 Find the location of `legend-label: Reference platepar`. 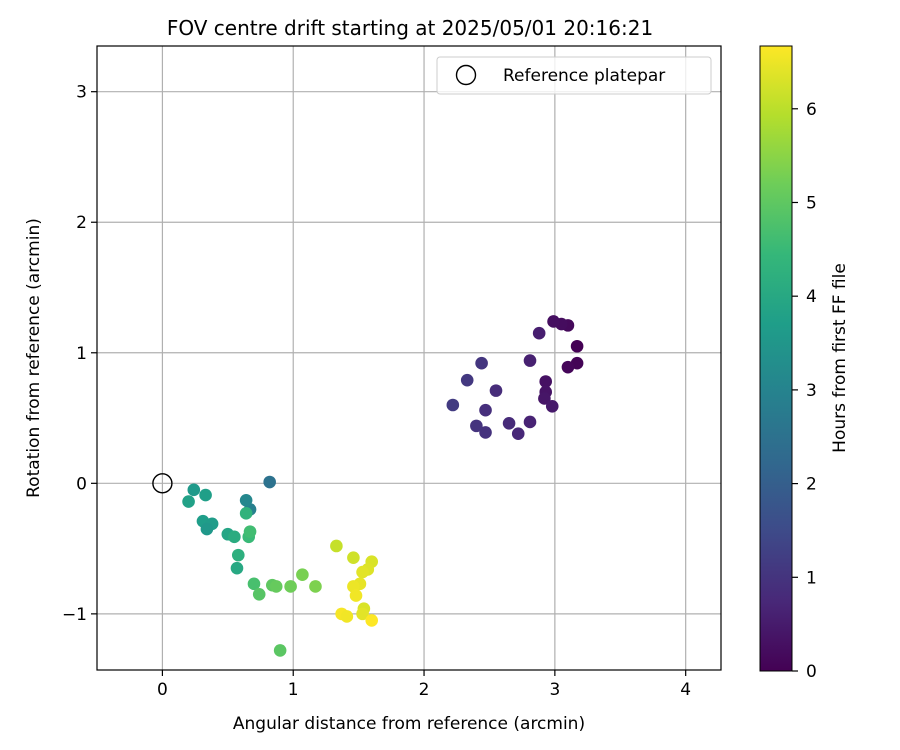

legend-label: Reference platepar is located at coordinates (584, 76).